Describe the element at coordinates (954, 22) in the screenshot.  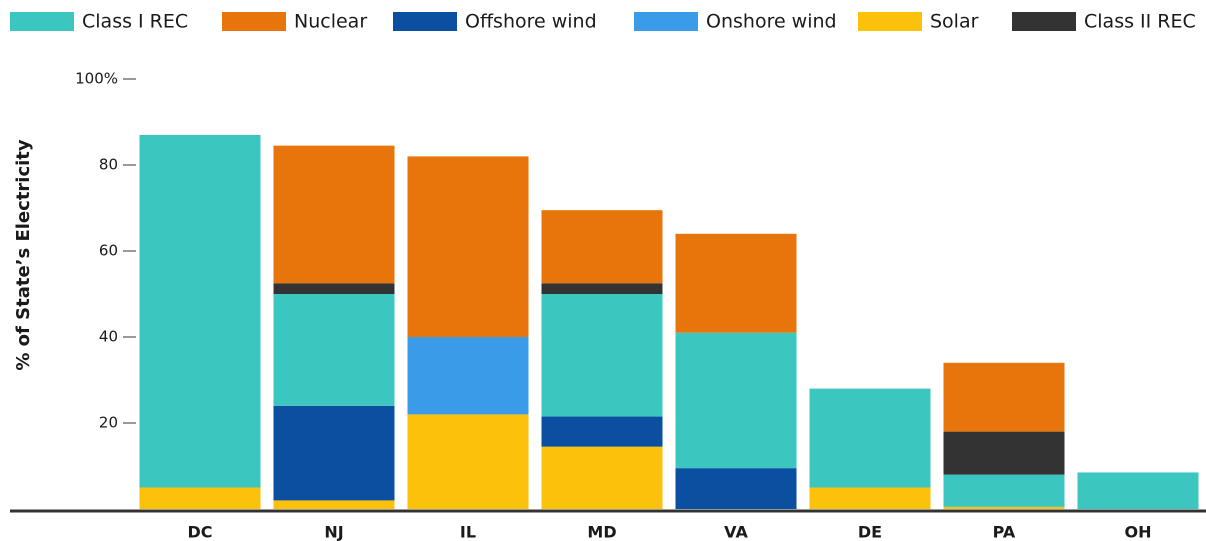
I see `legend-label: Solar` at that location.